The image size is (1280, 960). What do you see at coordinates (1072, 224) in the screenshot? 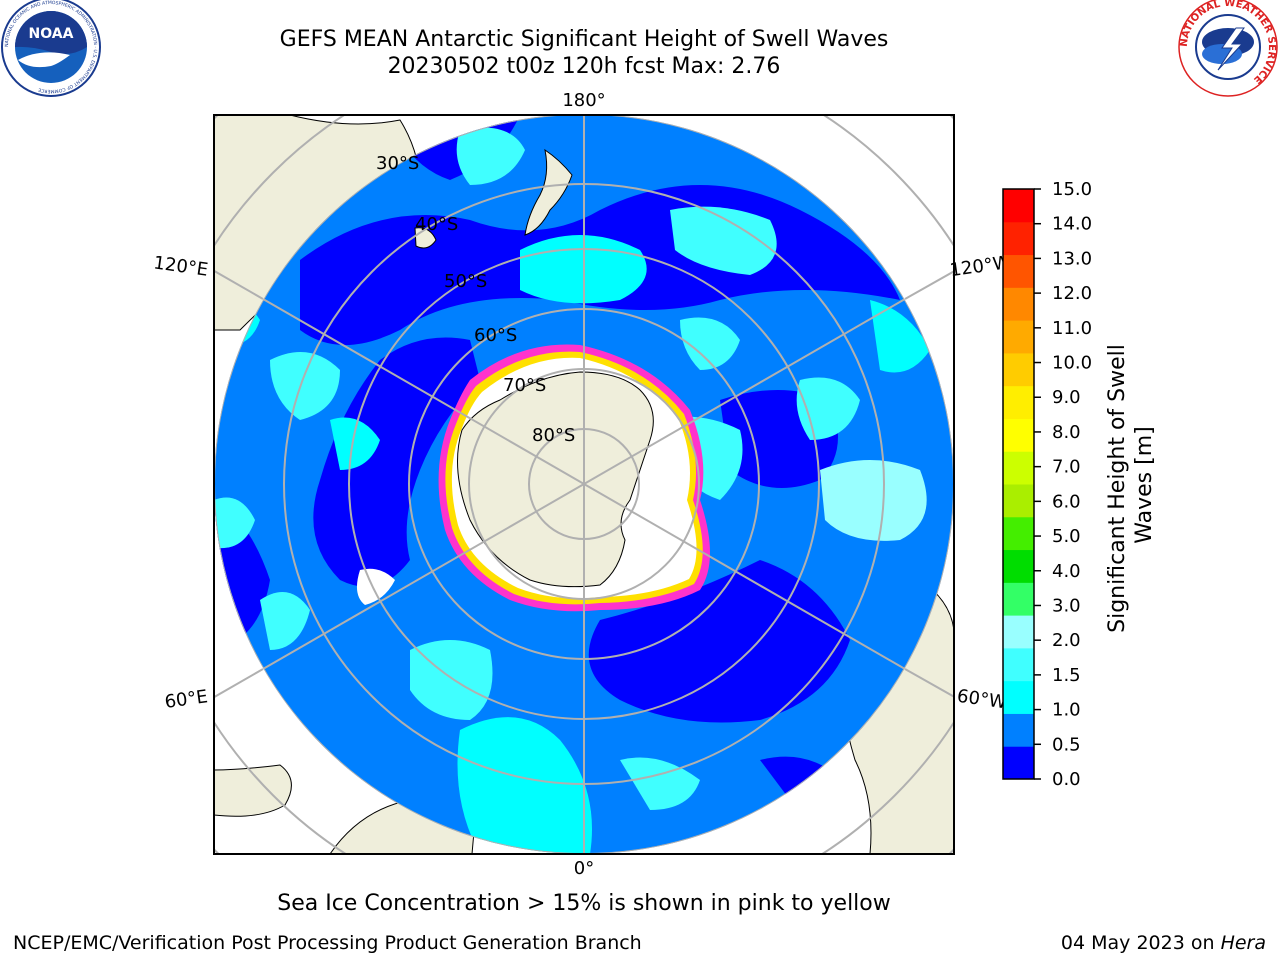
I see `colorbar-tick-label: 14.0` at bounding box center [1072, 224].